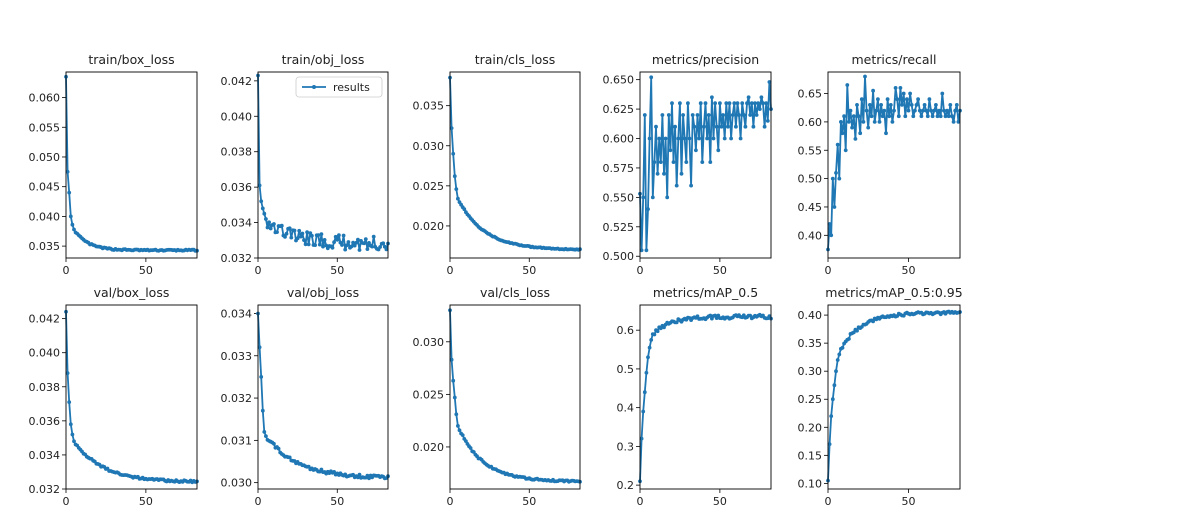 The image size is (1182, 522). What do you see at coordinates (619, 227) in the screenshot?
I see `y-tick-label: 0.525` at bounding box center [619, 227].